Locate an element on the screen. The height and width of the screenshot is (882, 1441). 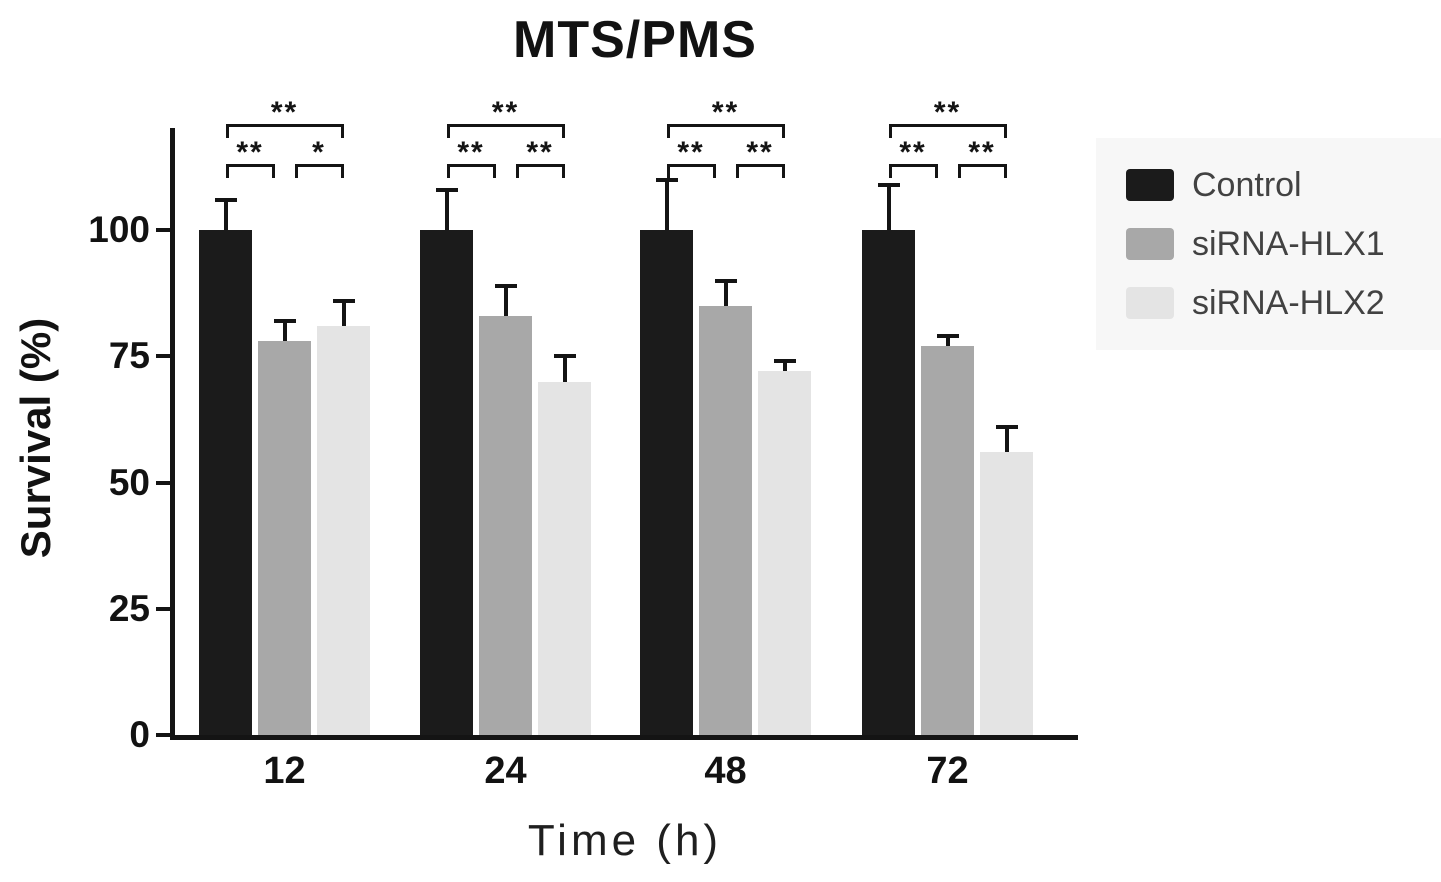
bar-sirna-hlx2-48h is located at coordinates (784, 553).